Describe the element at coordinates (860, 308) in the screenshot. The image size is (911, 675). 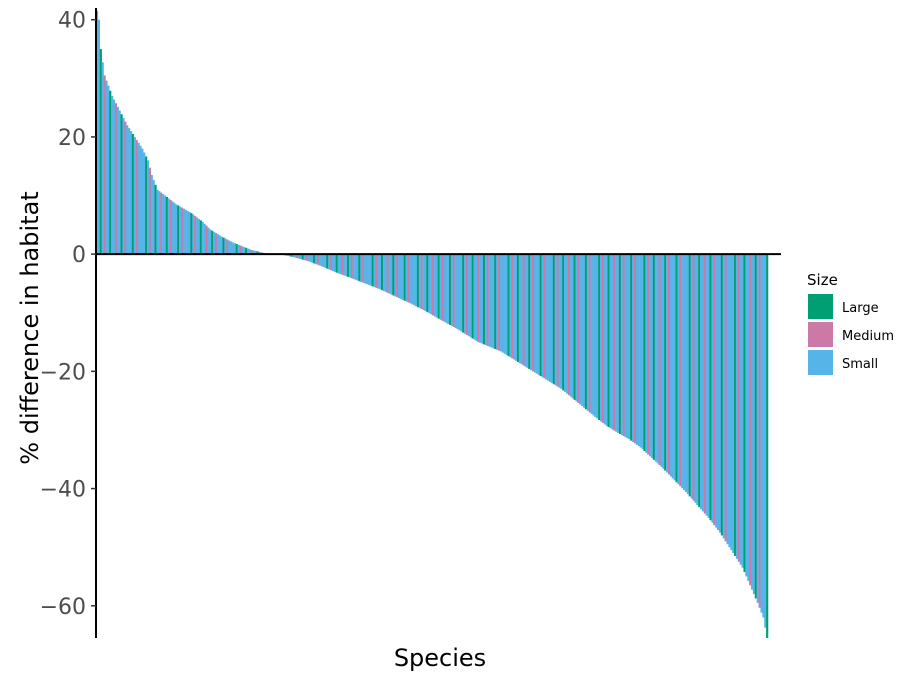
I see `legend-label-large: Large` at that location.